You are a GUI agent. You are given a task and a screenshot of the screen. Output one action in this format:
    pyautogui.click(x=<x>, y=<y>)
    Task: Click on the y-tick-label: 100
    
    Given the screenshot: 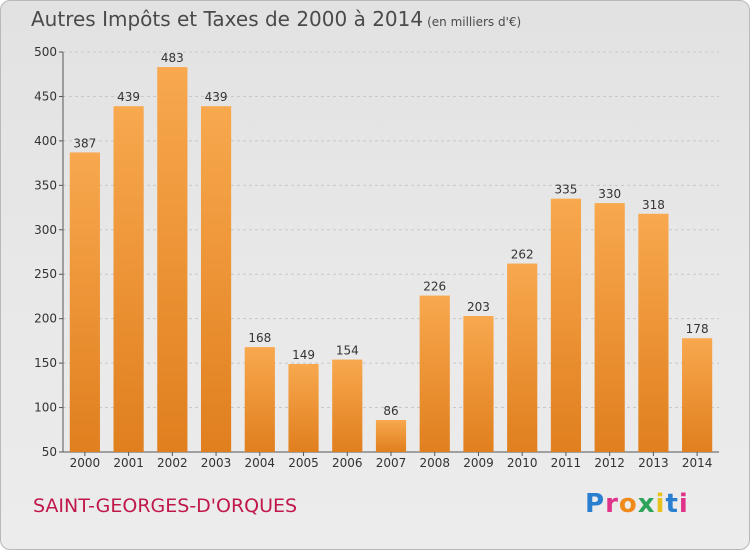 What is the action you would take?
    pyautogui.click(x=45, y=408)
    